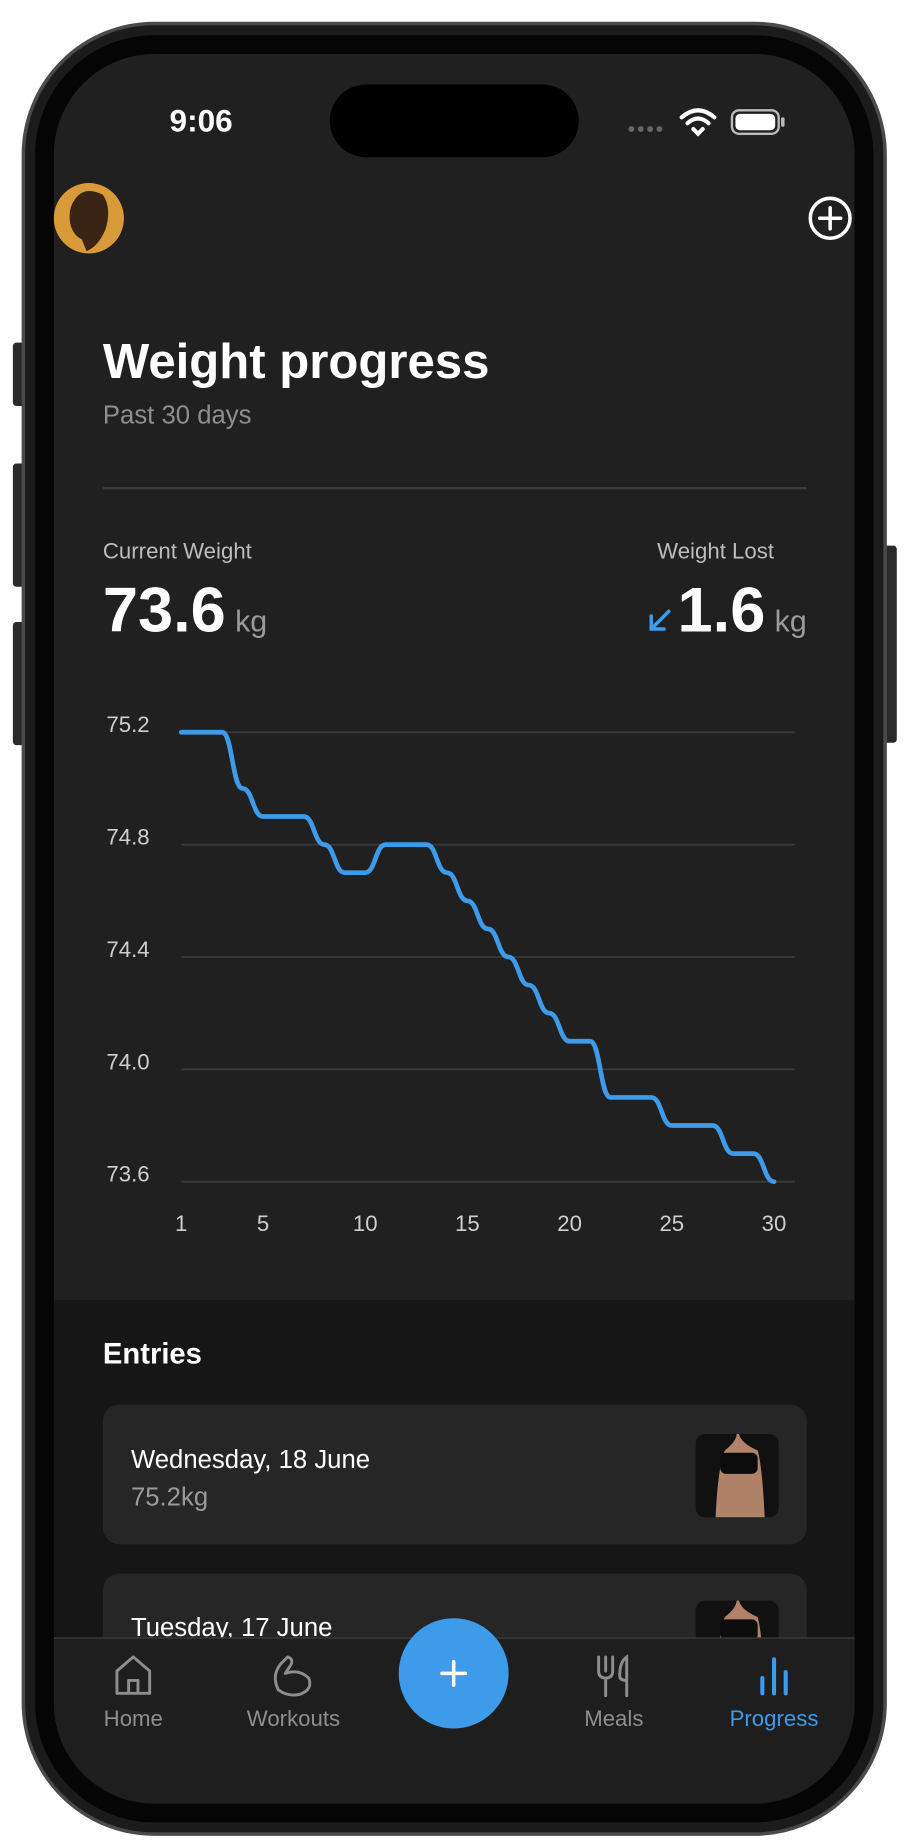 The image size is (912, 1840). What do you see at coordinates (467, 1223) in the screenshot?
I see `x-tick-label: 15` at bounding box center [467, 1223].